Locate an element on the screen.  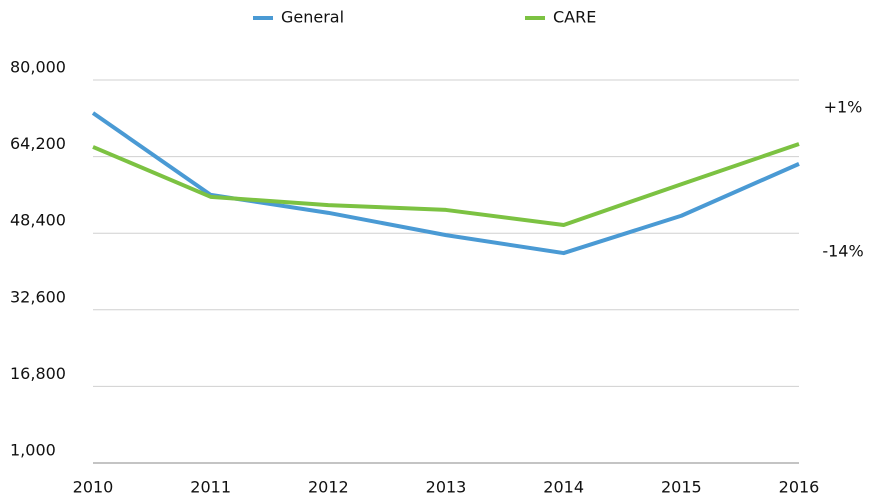
series-line is located at coordinates (446, 184).